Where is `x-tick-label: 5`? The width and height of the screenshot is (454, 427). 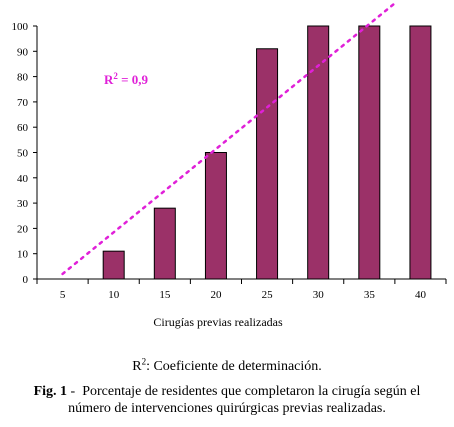
x-tick-label: 5 is located at coordinates (63, 295).